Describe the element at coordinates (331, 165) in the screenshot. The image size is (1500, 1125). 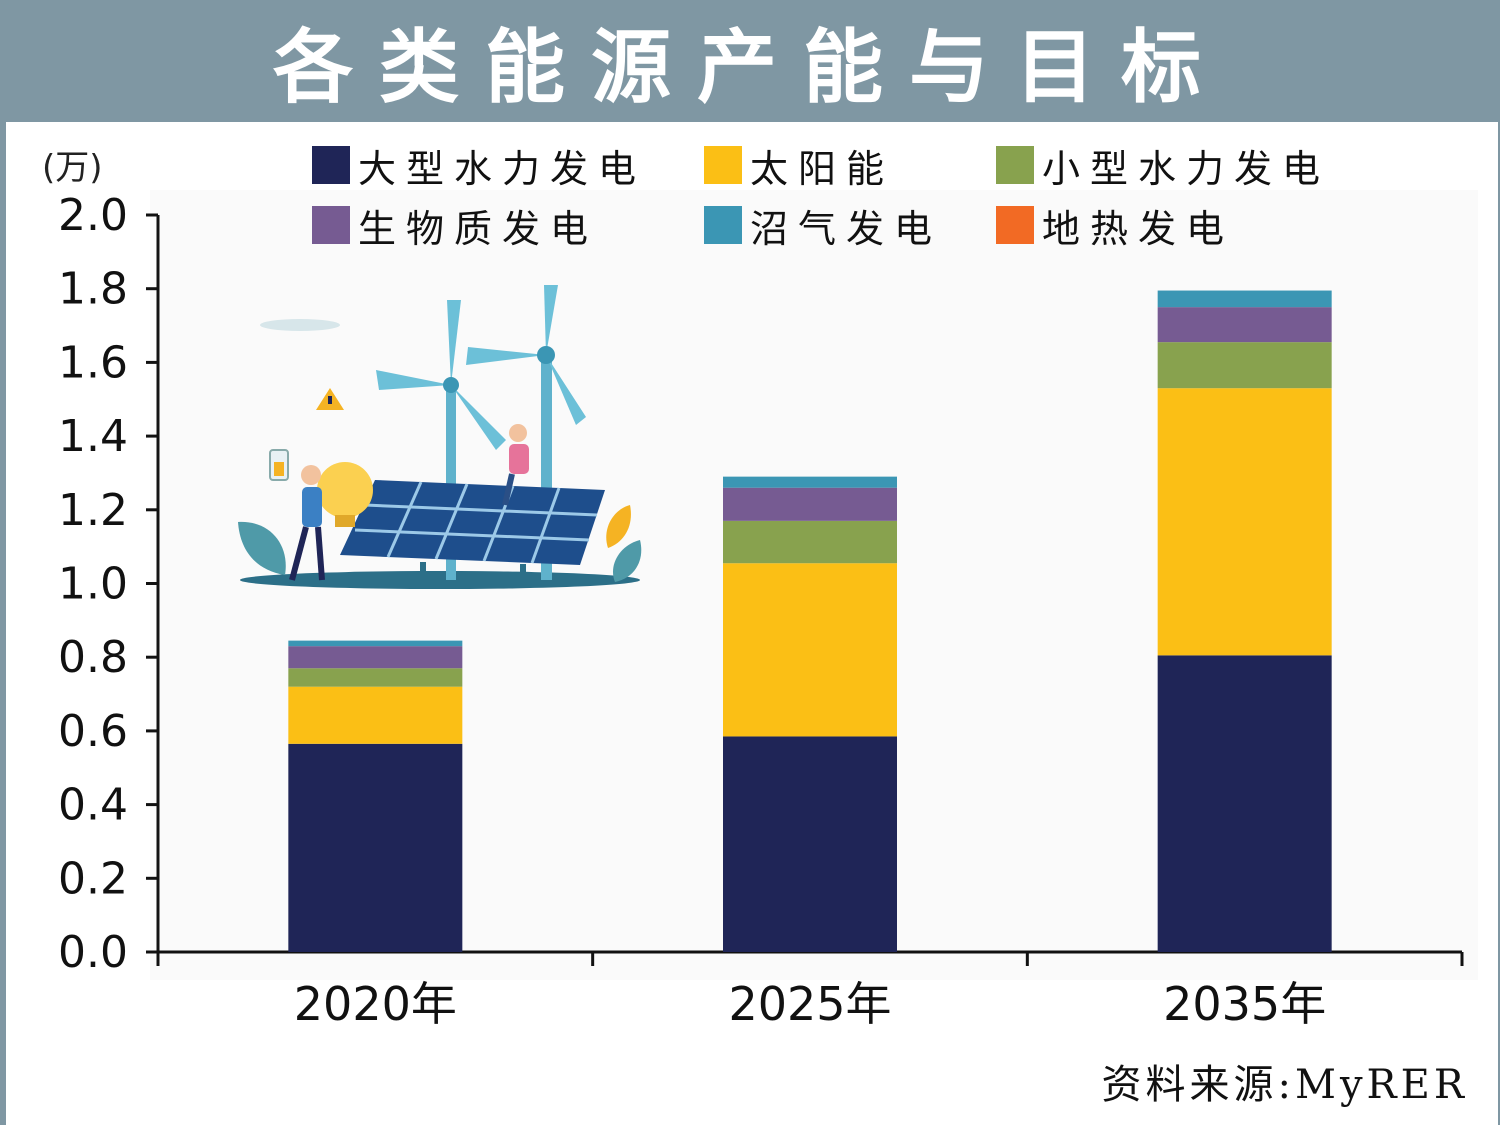
I see `legend-swatch-large-hydro` at that location.